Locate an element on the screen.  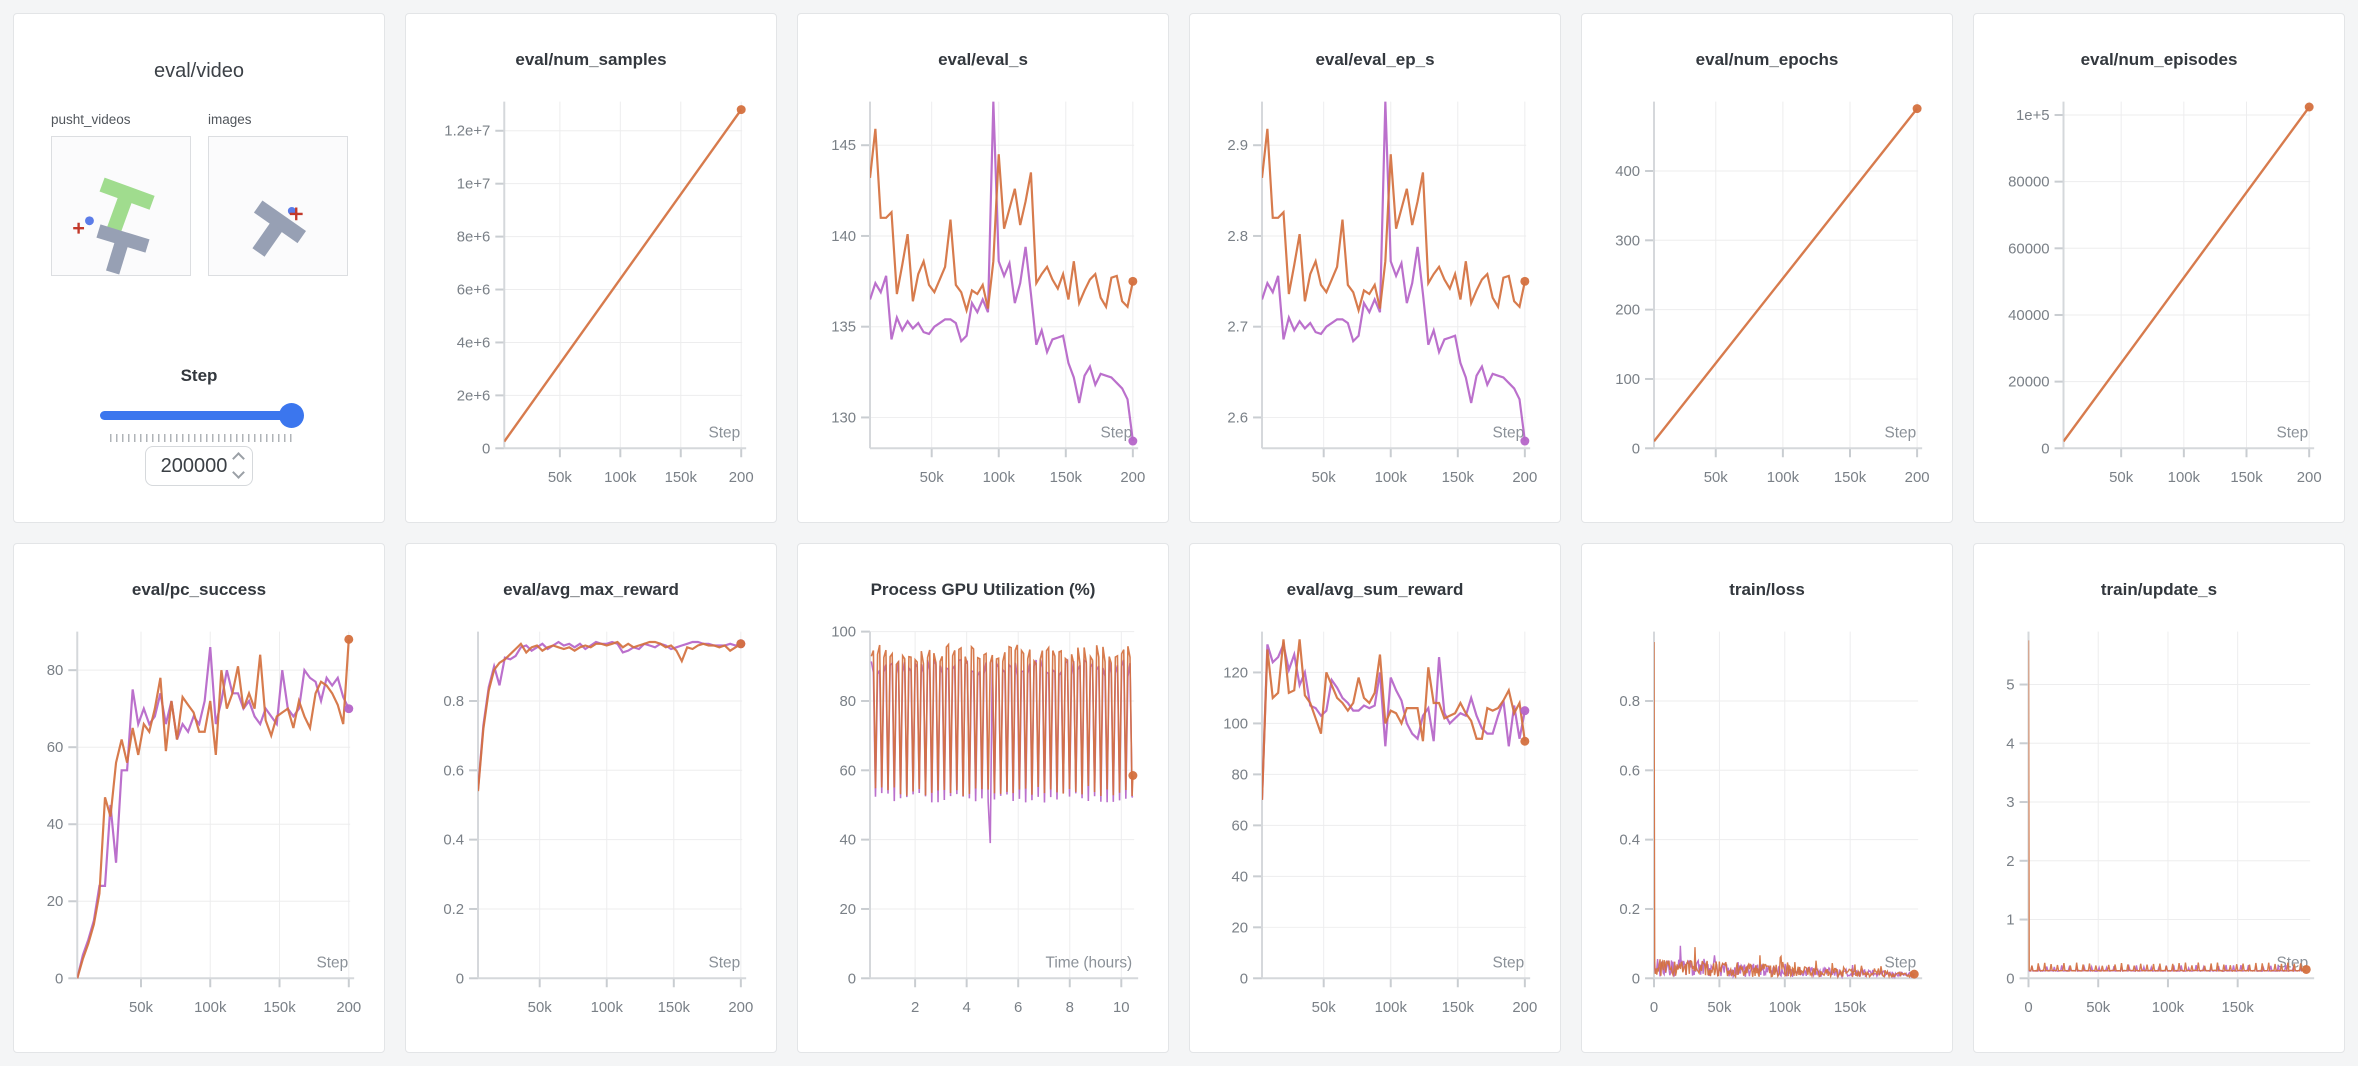
y-tick-label: 2.9 is located at coordinates (1237, 145).